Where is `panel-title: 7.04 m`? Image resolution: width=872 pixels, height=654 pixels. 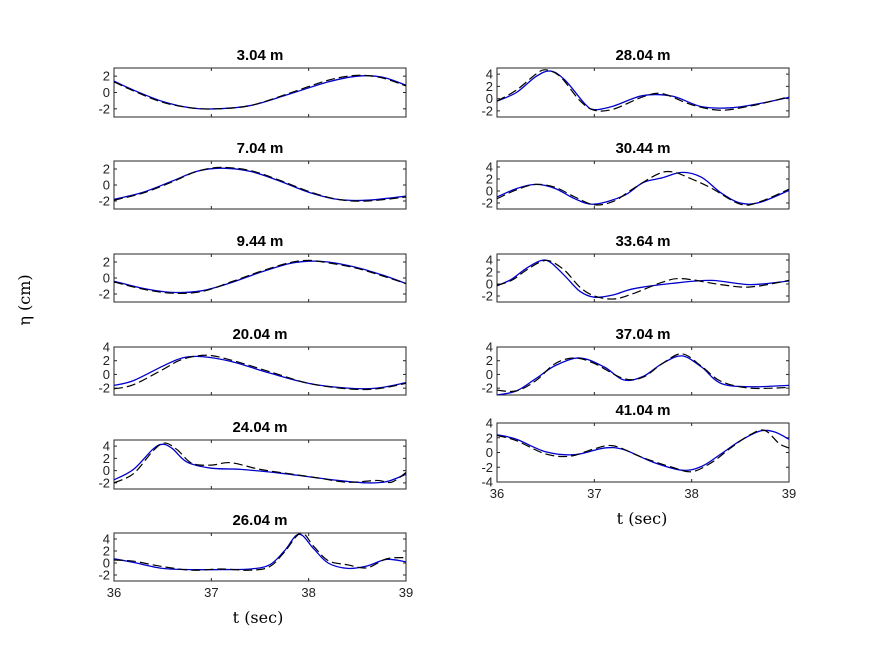 panel-title: 7.04 m is located at coordinates (260, 148).